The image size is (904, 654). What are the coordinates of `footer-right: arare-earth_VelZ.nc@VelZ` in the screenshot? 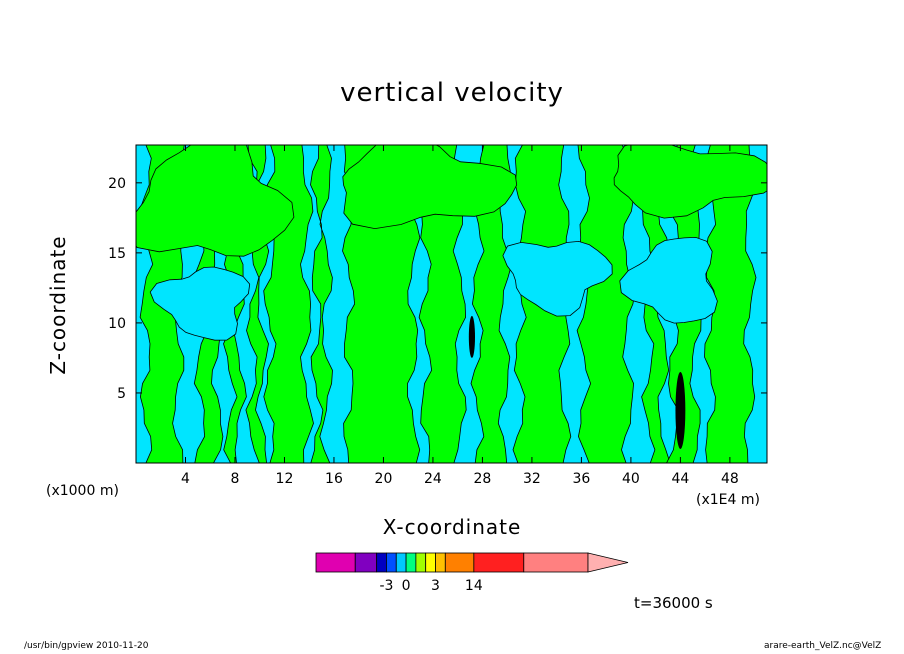 It's located at (823, 646).